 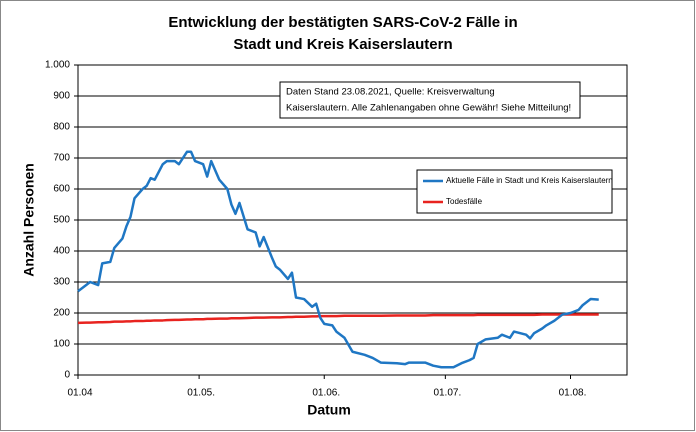 What do you see at coordinates (514, 191) in the screenshot?
I see `legend-box` at bounding box center [514, 191].